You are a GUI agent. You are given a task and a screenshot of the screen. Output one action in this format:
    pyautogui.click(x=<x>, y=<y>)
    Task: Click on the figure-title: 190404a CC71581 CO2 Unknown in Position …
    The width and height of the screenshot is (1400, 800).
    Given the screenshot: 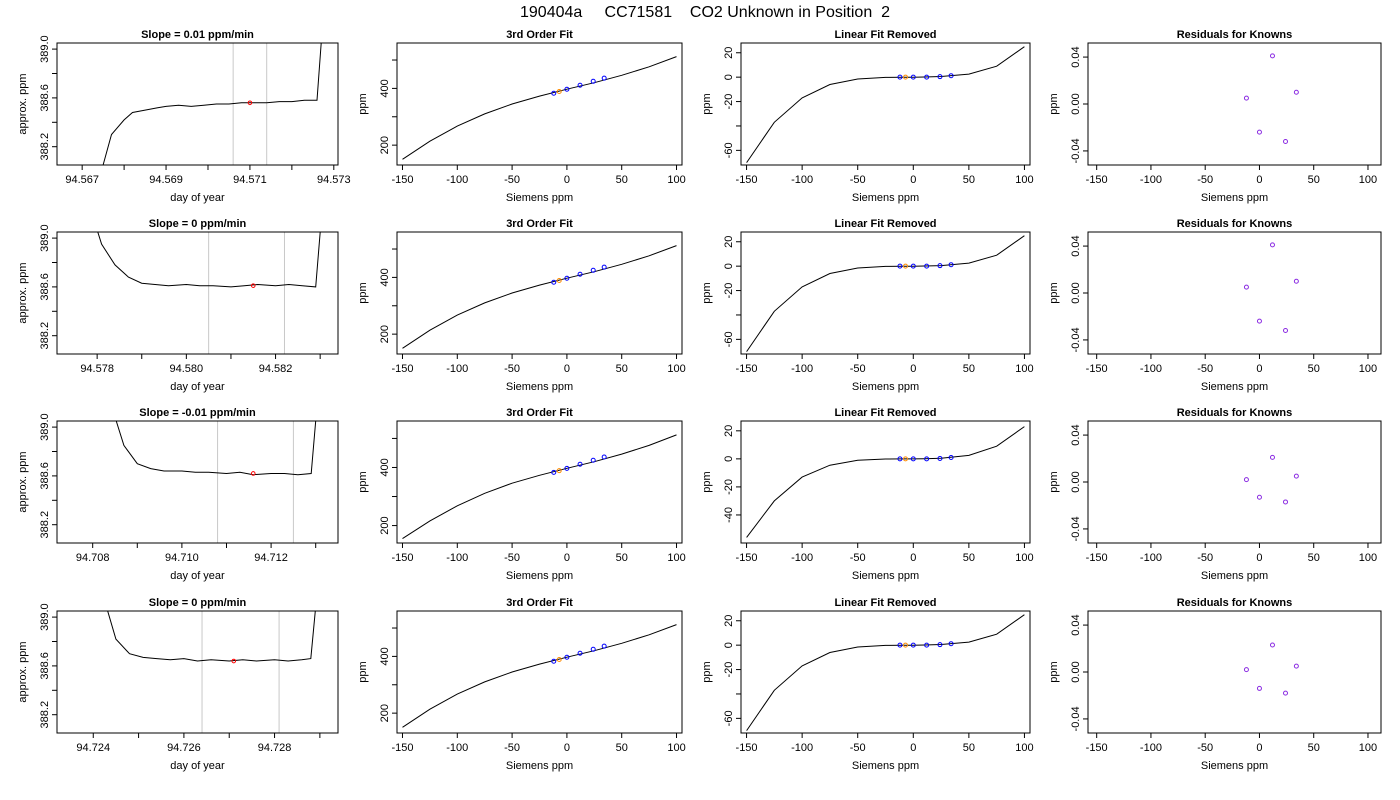 What is the action you would take?
    pyautogui.click(x=705, y=12)
    